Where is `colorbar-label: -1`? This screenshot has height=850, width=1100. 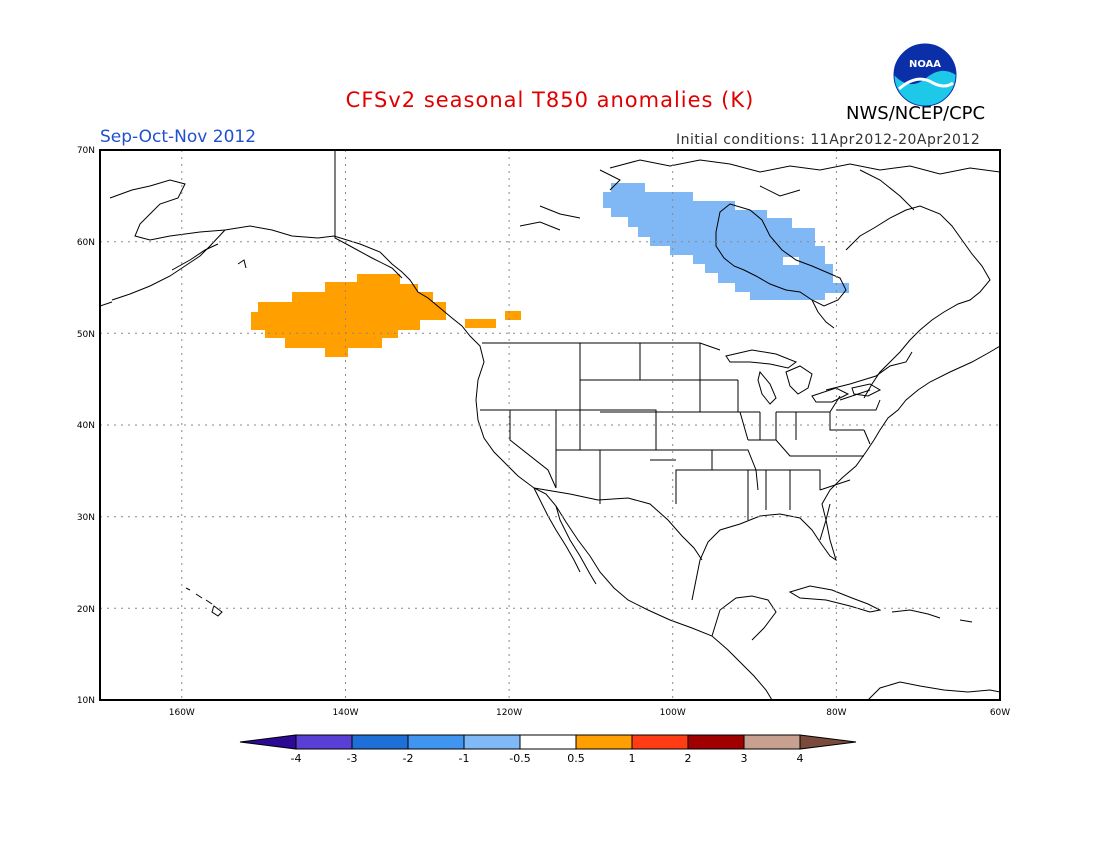 colorbar-label: -1 is located at coordinates (464, 758).